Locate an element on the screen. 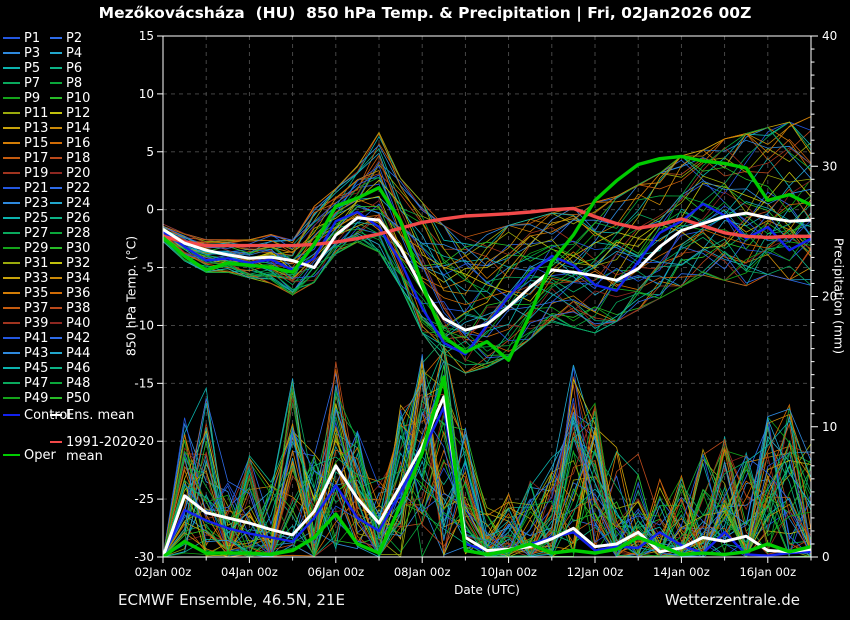  legend-member-P14: P14 is located at coordinates (70, 128).